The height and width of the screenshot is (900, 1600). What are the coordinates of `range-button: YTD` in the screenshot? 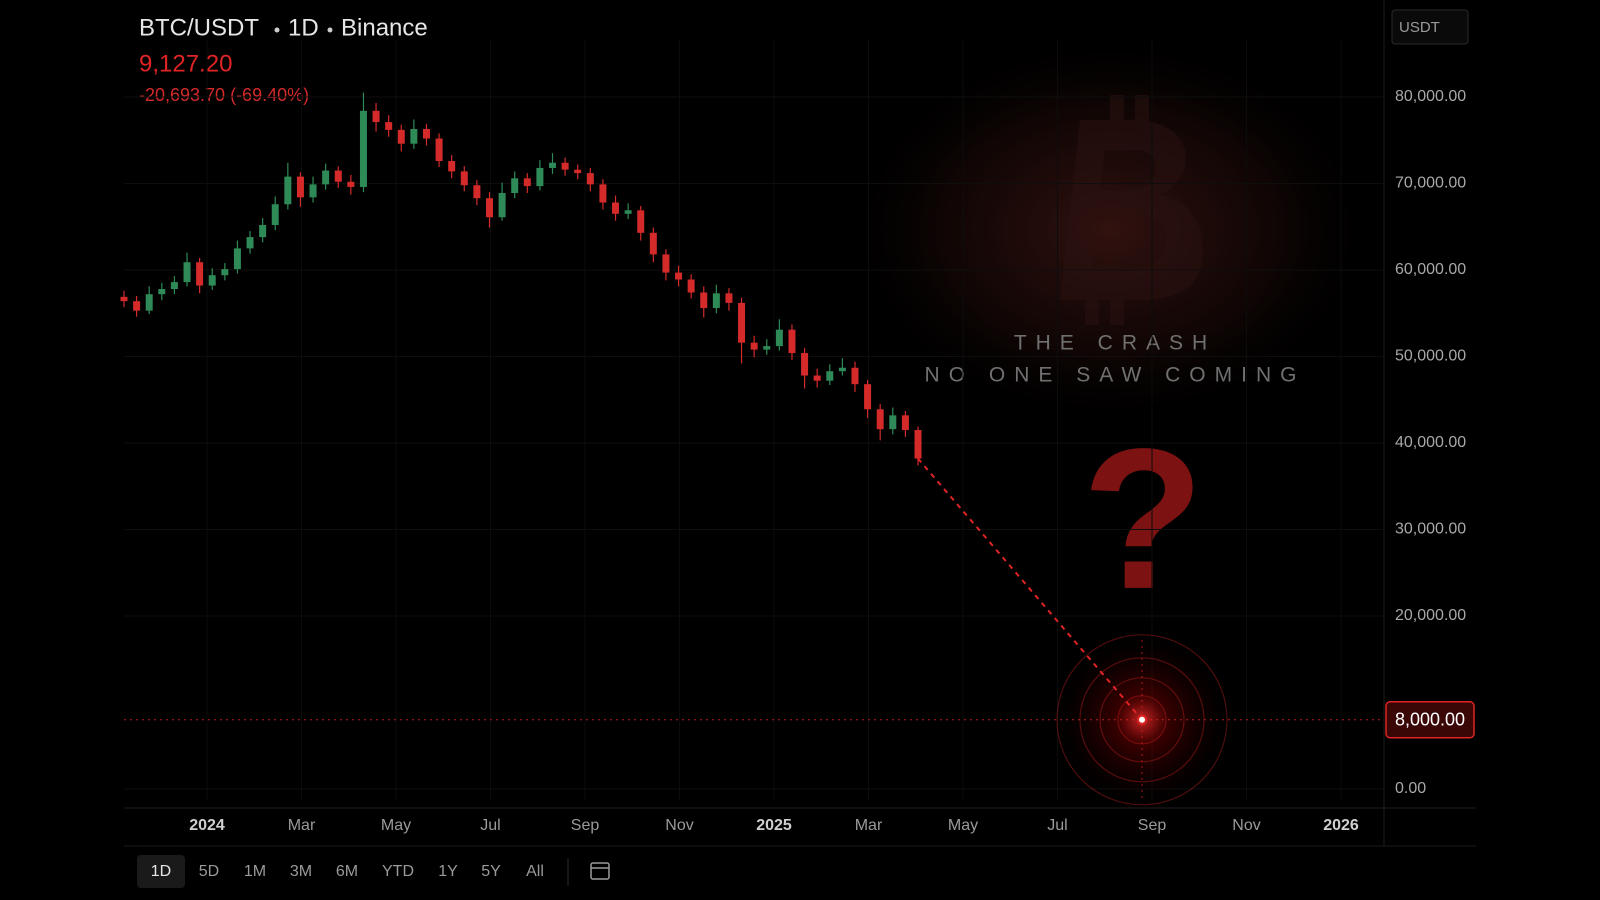 It's located at (398, 871).